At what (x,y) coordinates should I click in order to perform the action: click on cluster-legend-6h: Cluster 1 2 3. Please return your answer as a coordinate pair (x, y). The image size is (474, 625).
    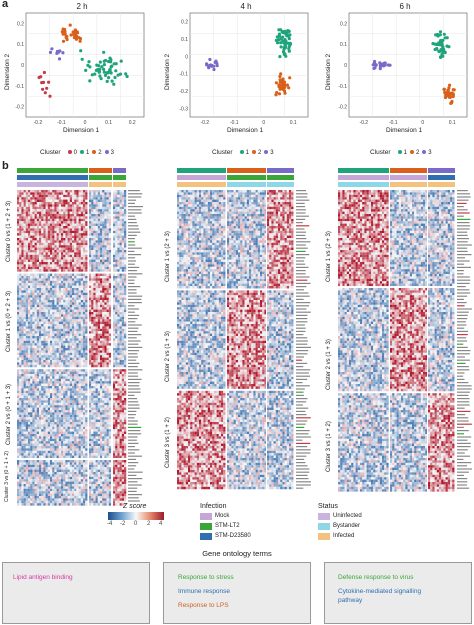
    Looking at the image, I should click on (401, 148).